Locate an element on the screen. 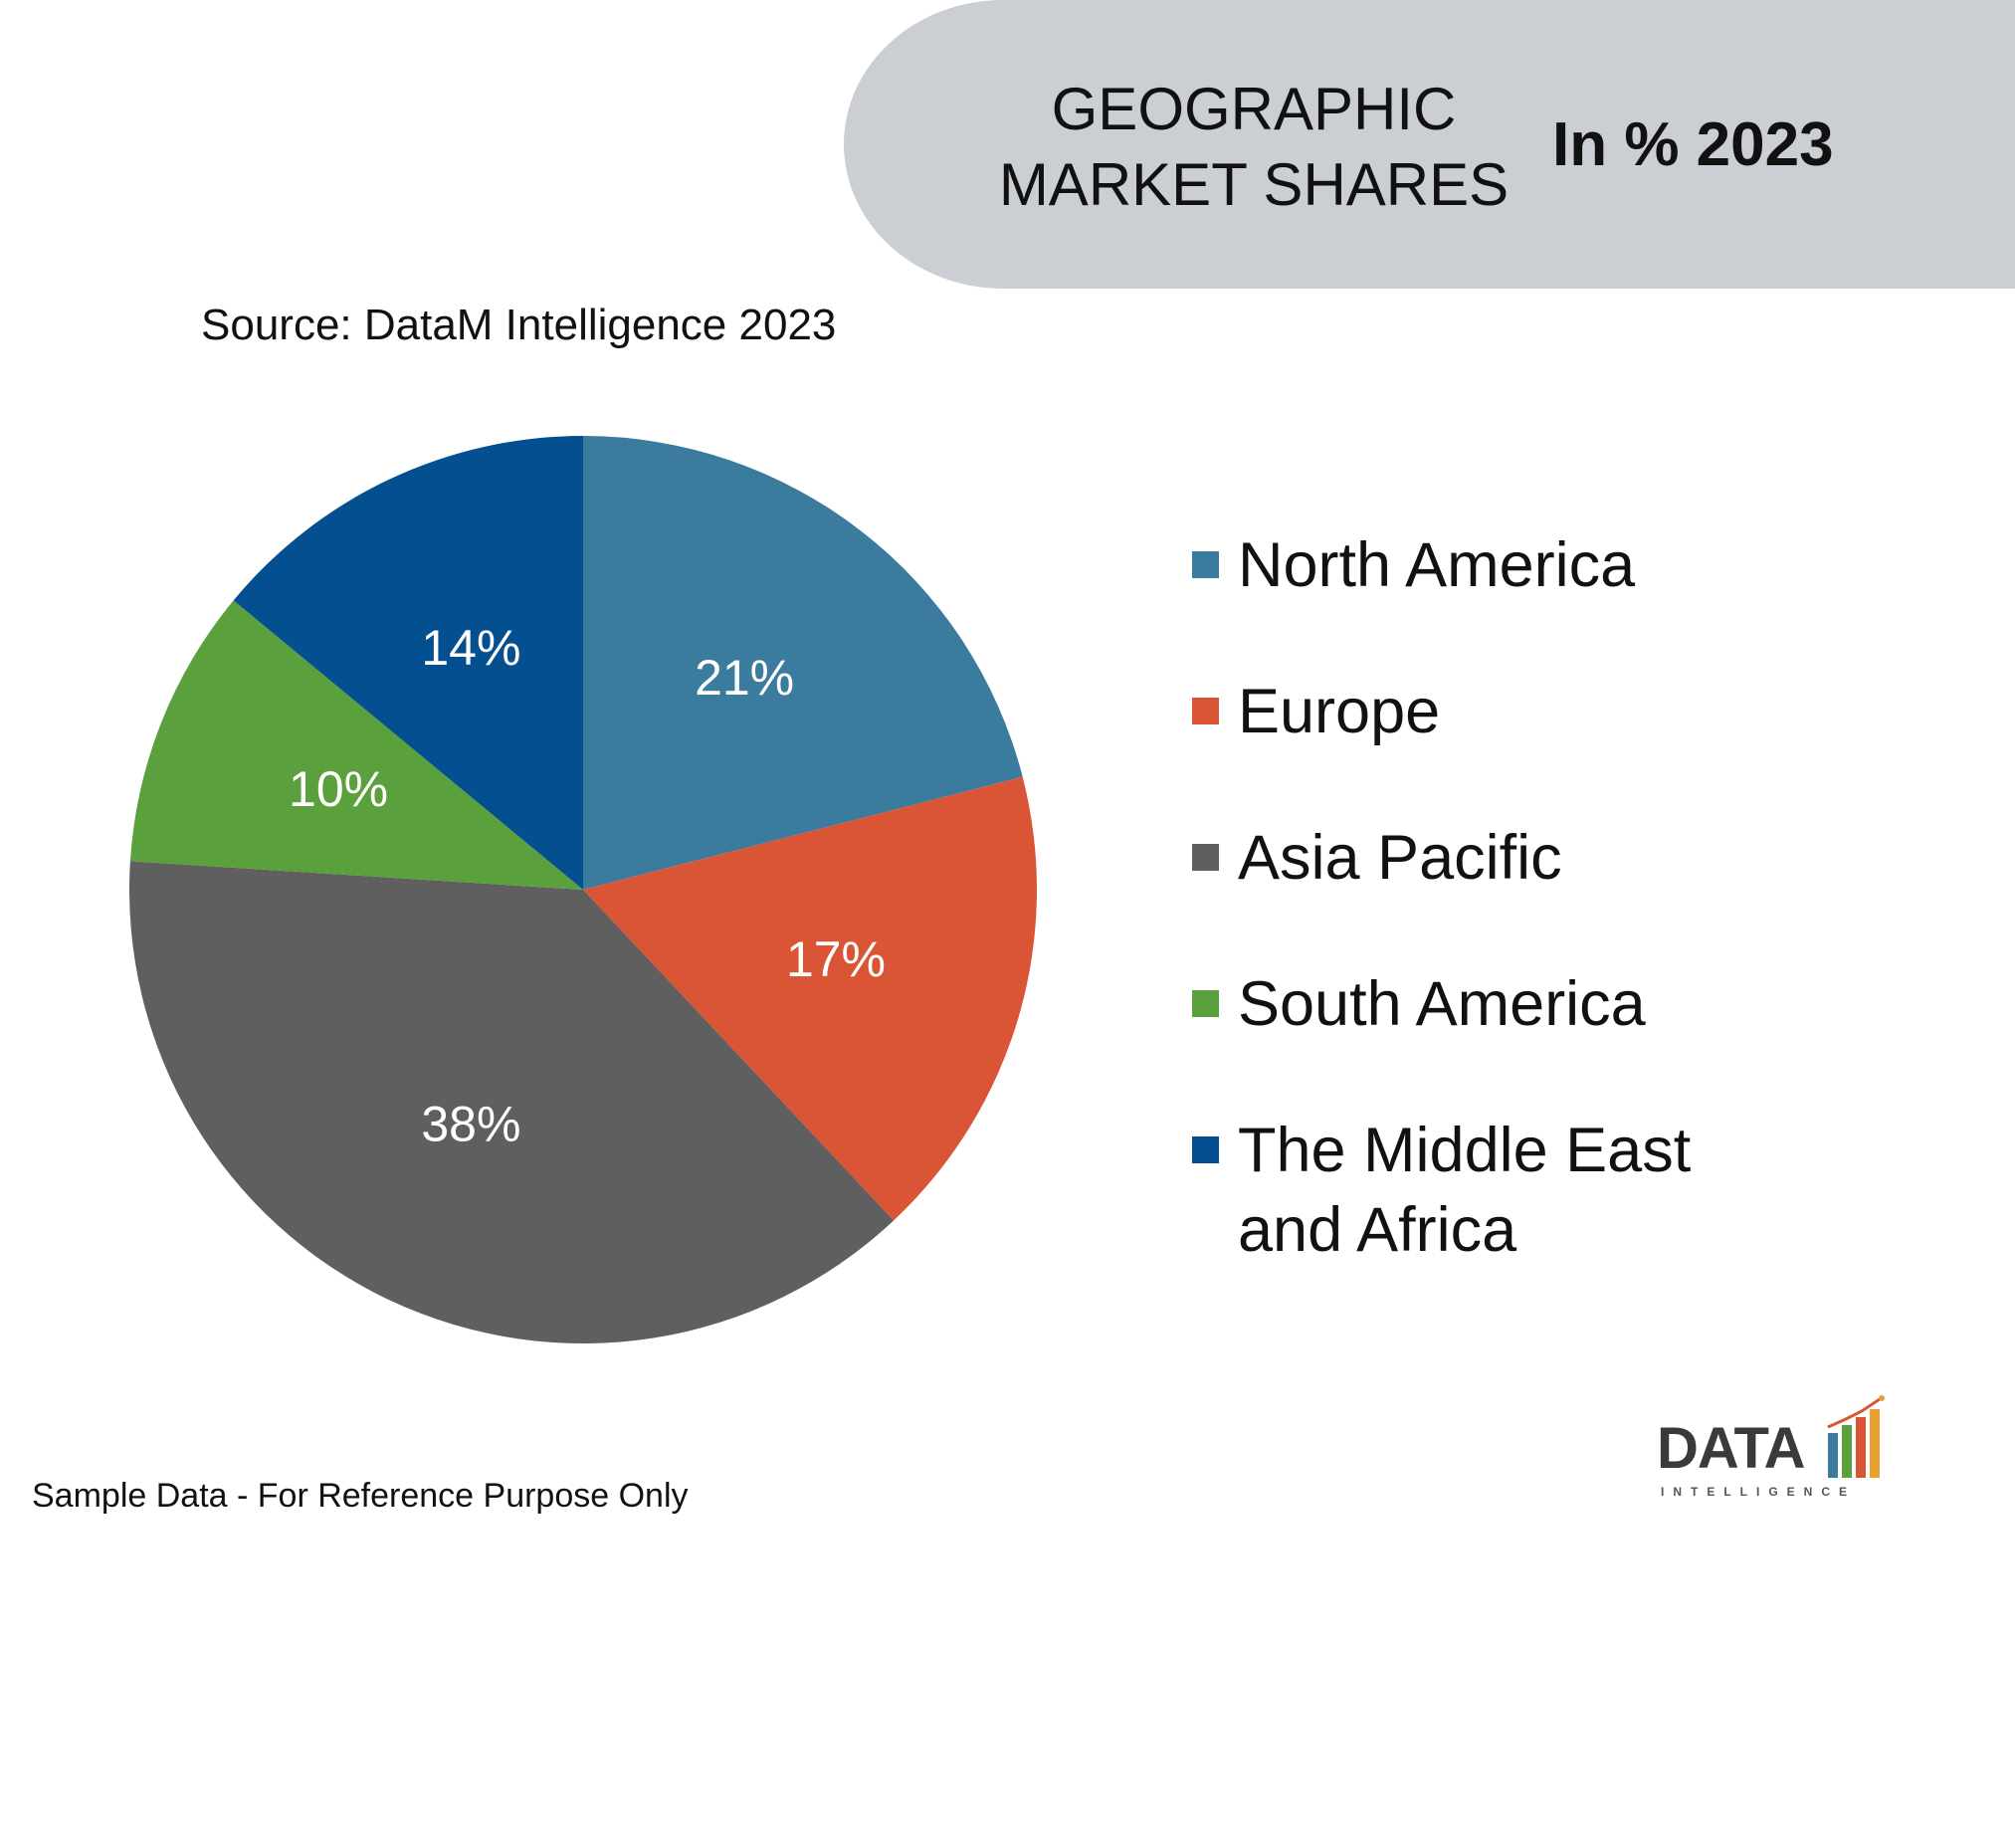 The image size is (2015, 1848). data-label-europe: 17% is located at coordinates (836, 959).